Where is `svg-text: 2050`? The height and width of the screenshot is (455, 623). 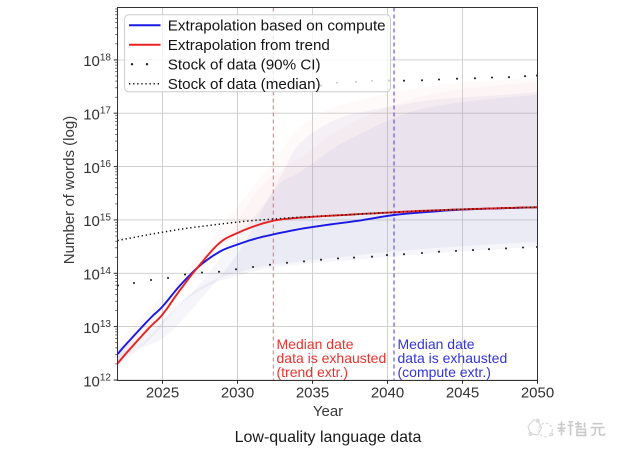
svg-text: 2050 is located at coordinates (537, 393).